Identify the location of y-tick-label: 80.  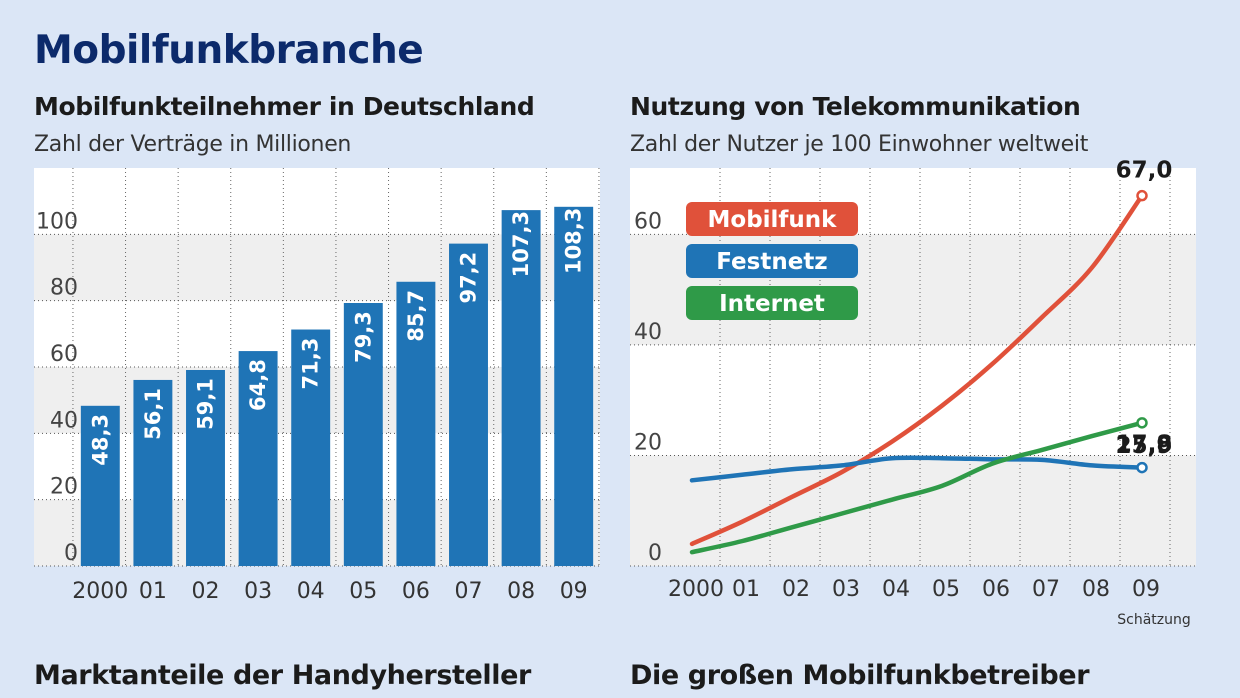
(64, 288).